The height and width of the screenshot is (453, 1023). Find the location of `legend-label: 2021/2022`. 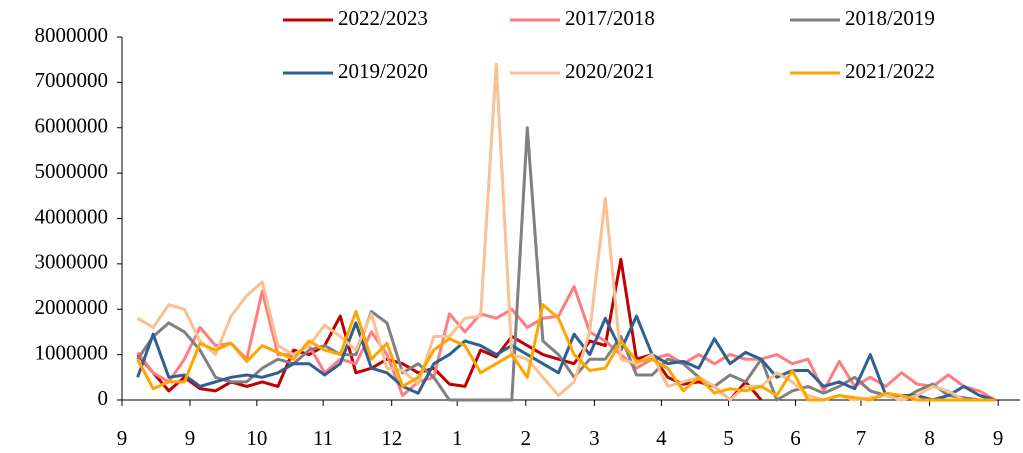

legend-label: 2021/2022 is located at coordinates (890, 71).